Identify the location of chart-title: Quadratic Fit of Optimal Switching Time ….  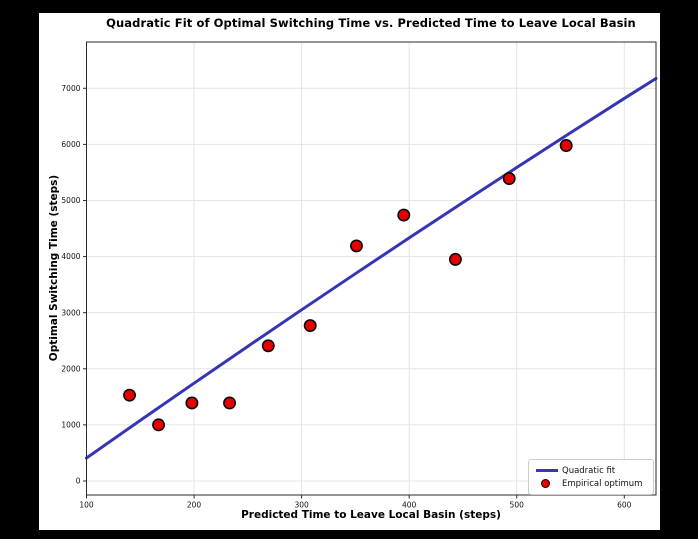
(371, 23).